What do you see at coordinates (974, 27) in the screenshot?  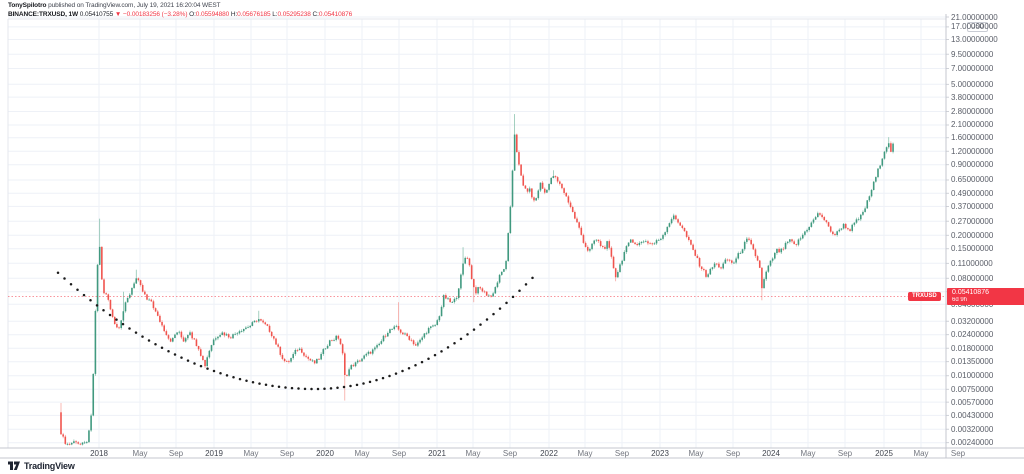 I see `price-axis-label: 17.00000000` at bounding box center [974, 27].